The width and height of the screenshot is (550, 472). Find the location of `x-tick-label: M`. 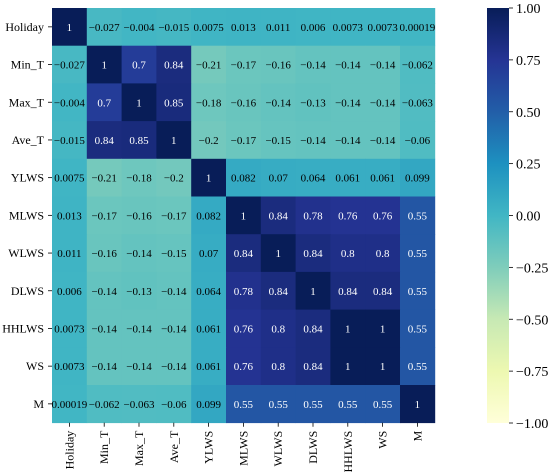

x-tick-label: M is located at coordinates (417, 435).